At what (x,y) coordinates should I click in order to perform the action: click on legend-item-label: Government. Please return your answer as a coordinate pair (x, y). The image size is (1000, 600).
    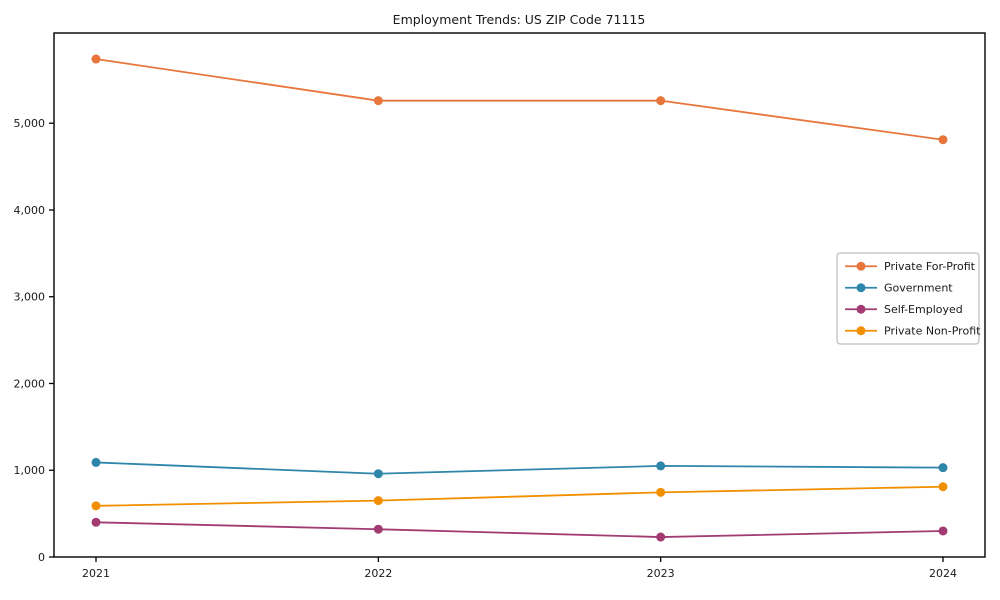
    Looking at the image, I should click on (918, 288).